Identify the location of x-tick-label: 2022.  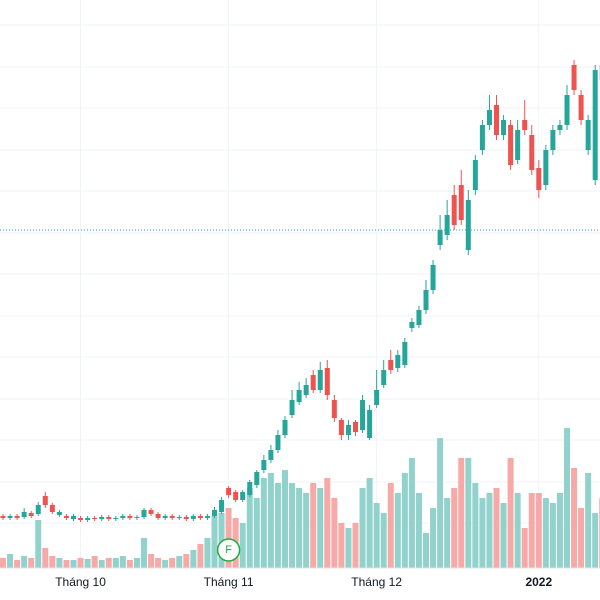
(538, 582).